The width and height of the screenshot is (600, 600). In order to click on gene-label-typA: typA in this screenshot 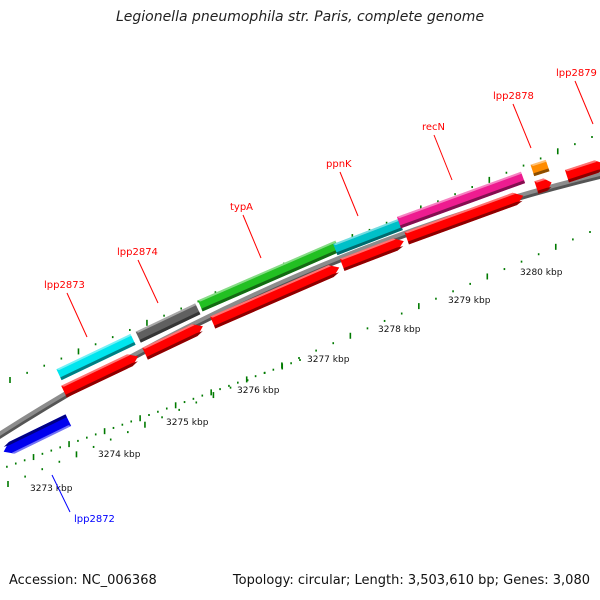, I will do `click(241, 207)`.